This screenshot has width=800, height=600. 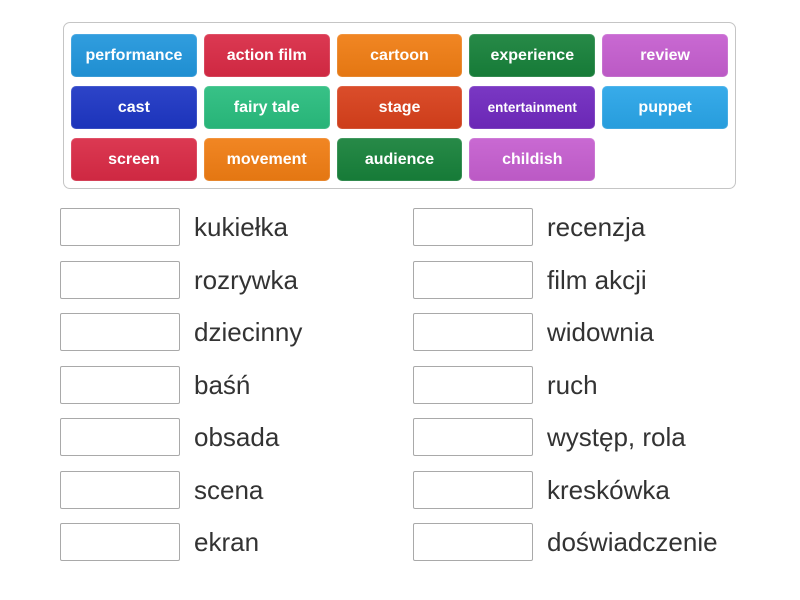 What do you see at coordinates (246, 279) in the screenshot?
I see `definition-label: rozrywka` at bounding box center [246, 279].